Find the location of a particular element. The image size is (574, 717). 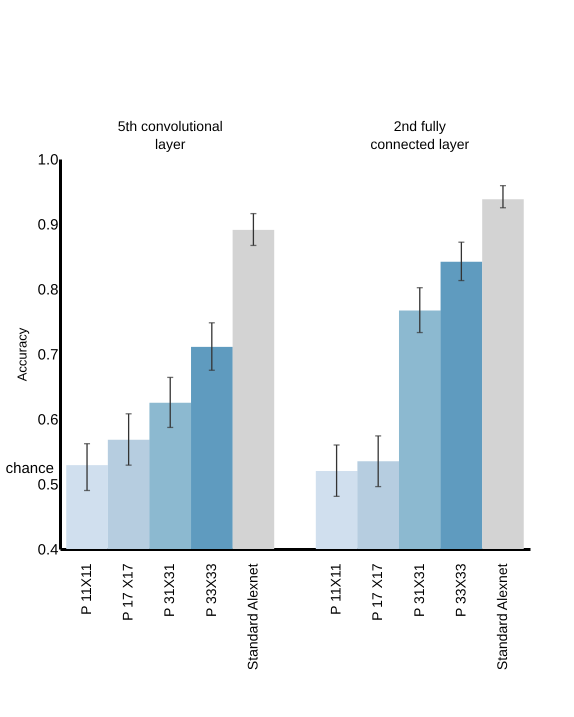

y-tick-label: 0.6 is located at coordinates (48, 420).